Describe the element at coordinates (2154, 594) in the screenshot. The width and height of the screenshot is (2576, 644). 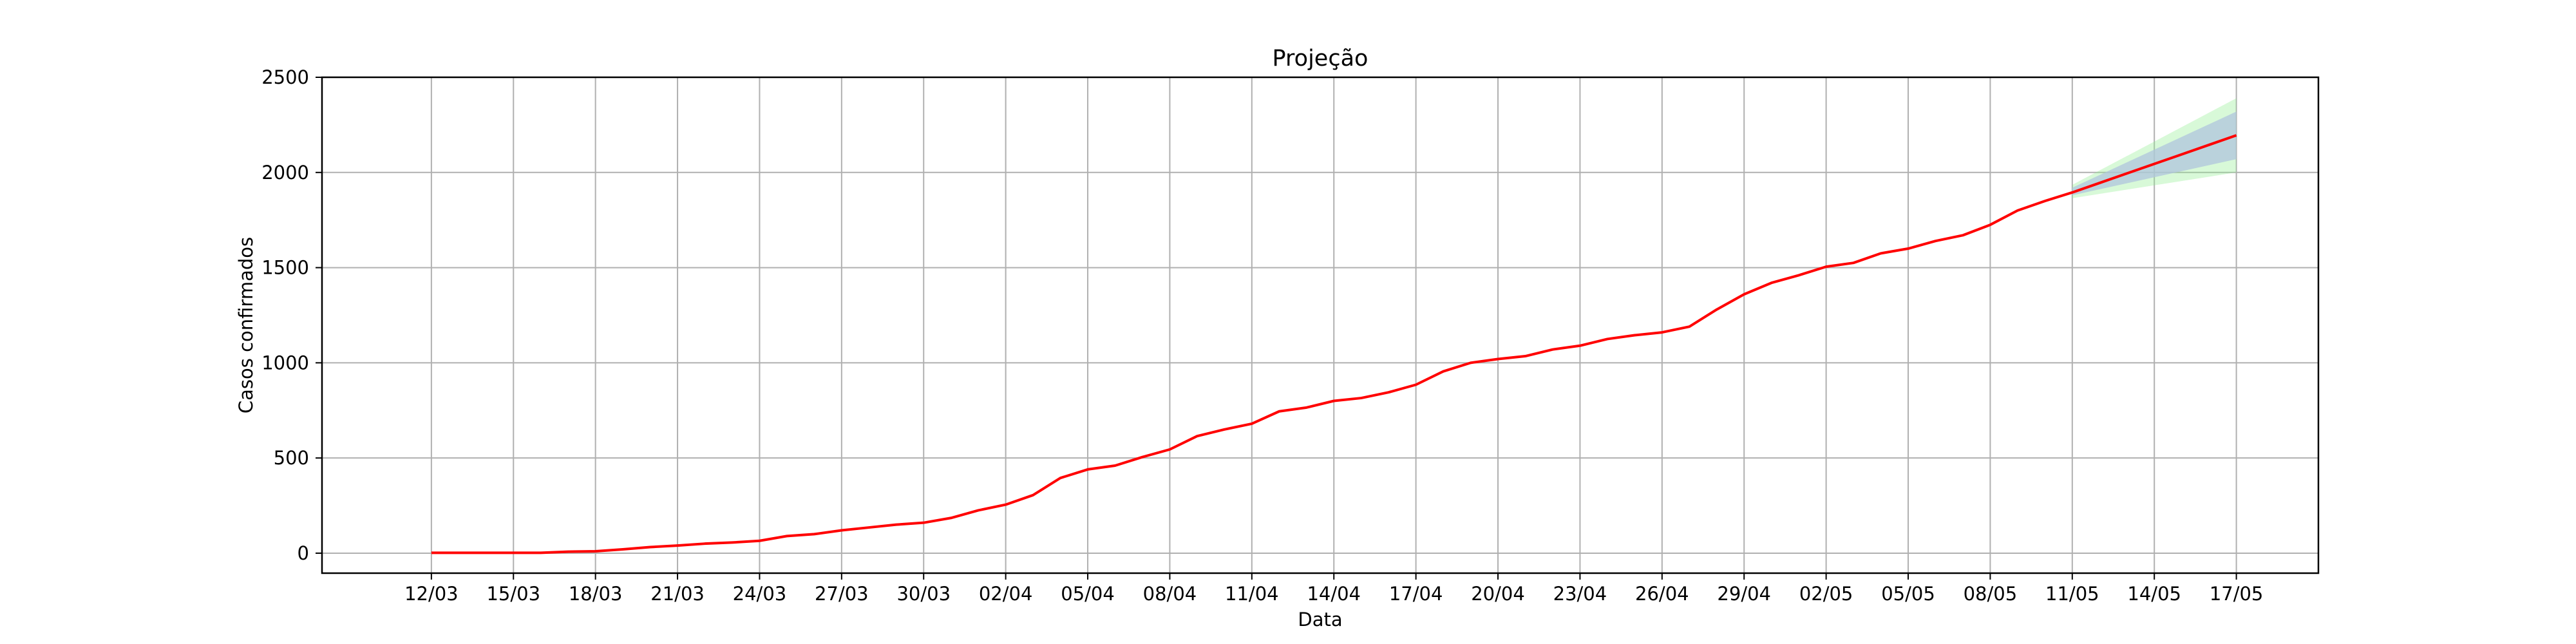
I see `x-tick-label: 14/05` at that location.